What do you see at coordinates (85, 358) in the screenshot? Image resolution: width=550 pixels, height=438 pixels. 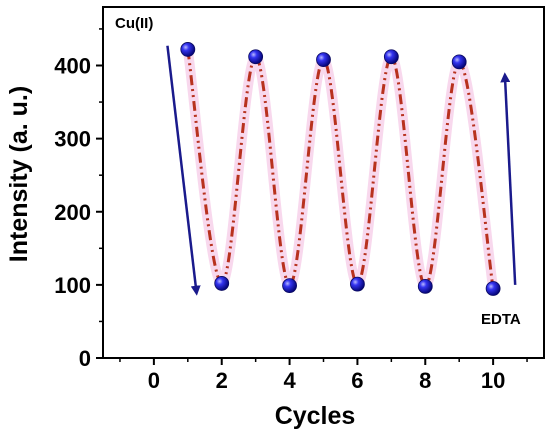 I see `y-tick-label: 0` at bounding box center [85, 358].